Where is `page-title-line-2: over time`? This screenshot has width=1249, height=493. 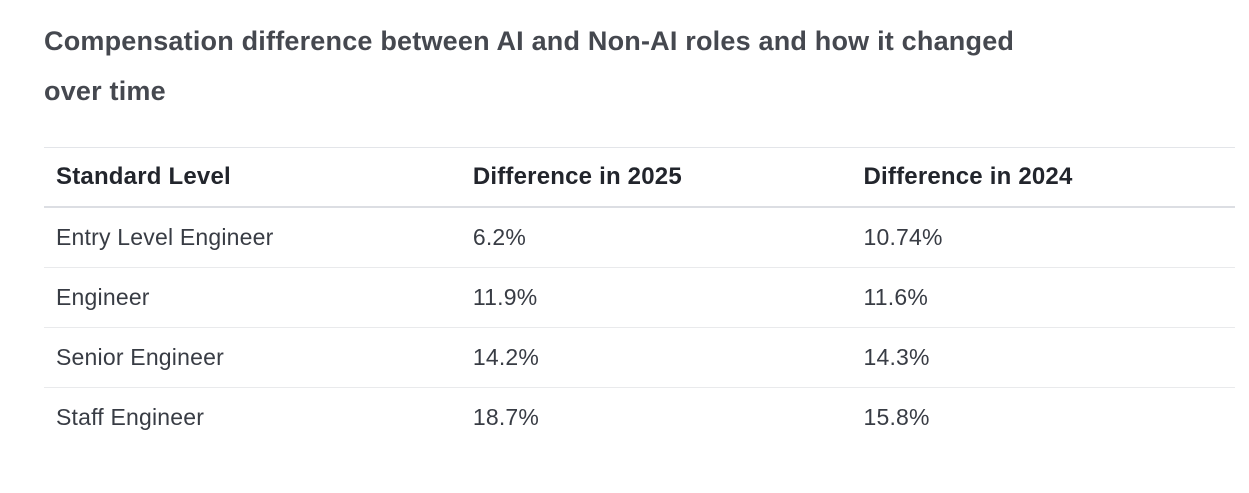 page-title-line-2: over time is located at coordinates (105, 91).